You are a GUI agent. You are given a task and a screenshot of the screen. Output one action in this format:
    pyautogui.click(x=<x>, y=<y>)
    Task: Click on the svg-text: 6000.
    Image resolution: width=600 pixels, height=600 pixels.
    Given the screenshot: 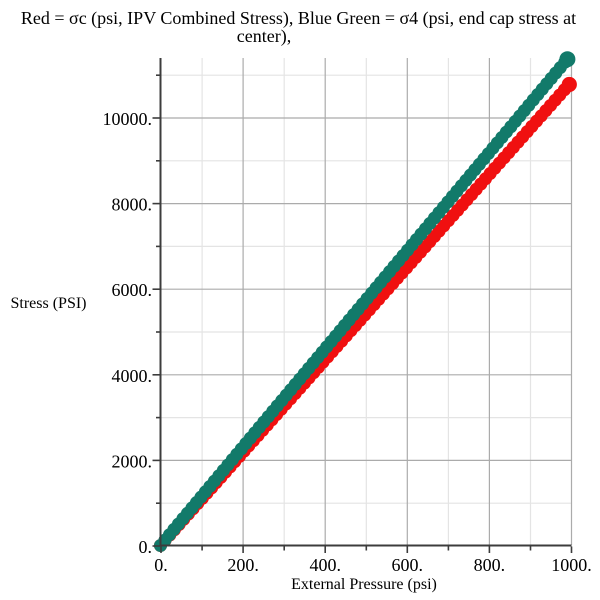 What is the action you would take?
    pyautogui.click(x=132, y=290)
    